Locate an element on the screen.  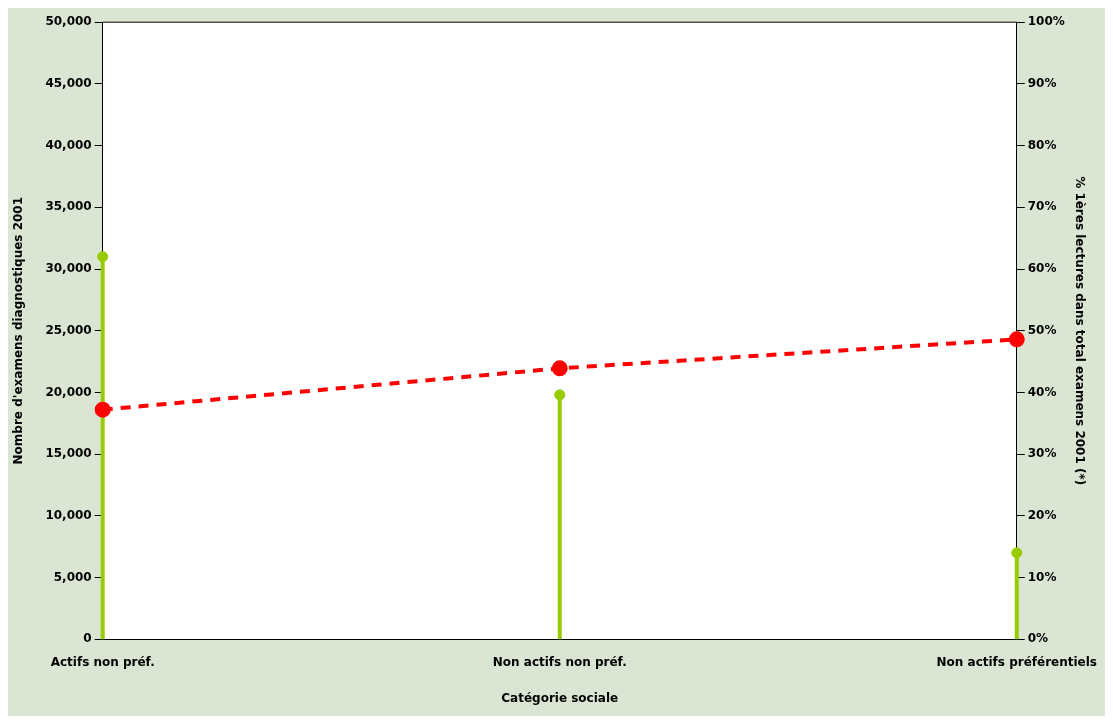
y-tick-label: 20,000 is located at coordinates (68, 391).